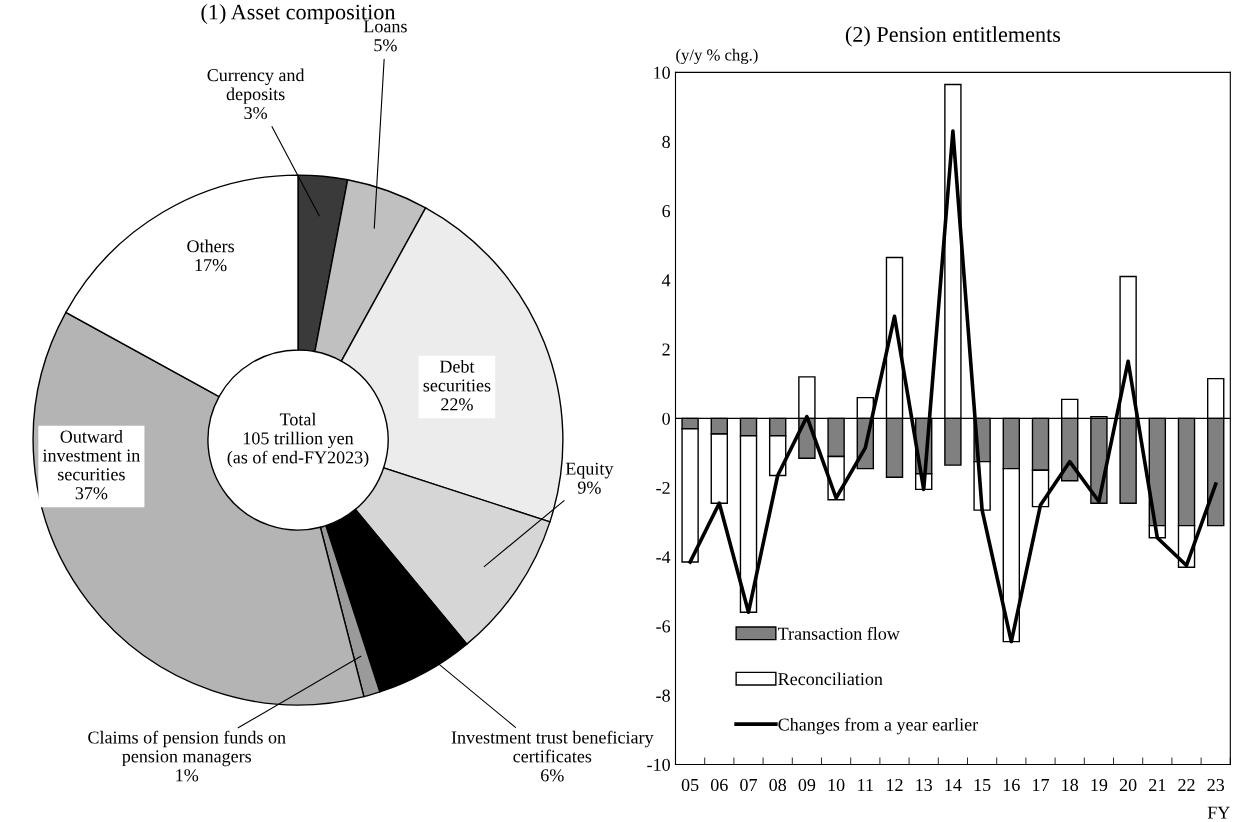 The width and height of the screenshot is (1244, 822). What do you see at coordinates (666, 349) in the screenshot?
I see `y-tick-label: 2` at bounding box center [666, 349].